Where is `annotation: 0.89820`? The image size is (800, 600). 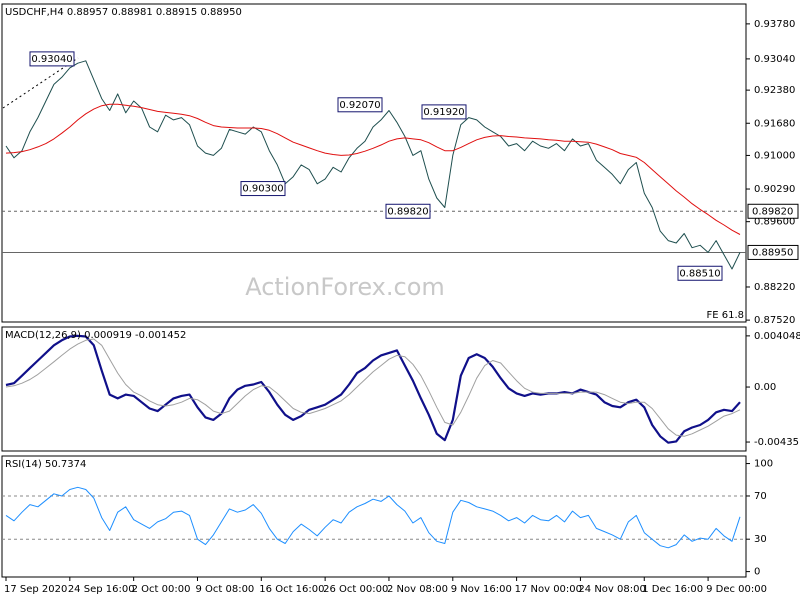 annotation: 0.89820 is located at coordinates (407, 211).